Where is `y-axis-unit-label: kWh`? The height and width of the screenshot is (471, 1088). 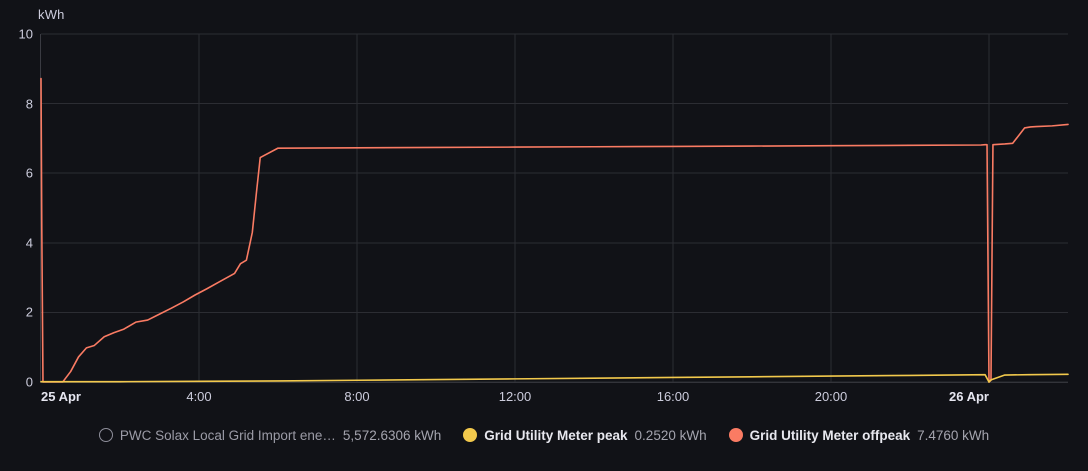 y-axis-unit-label: kWh is located at coordinates (51, 14).